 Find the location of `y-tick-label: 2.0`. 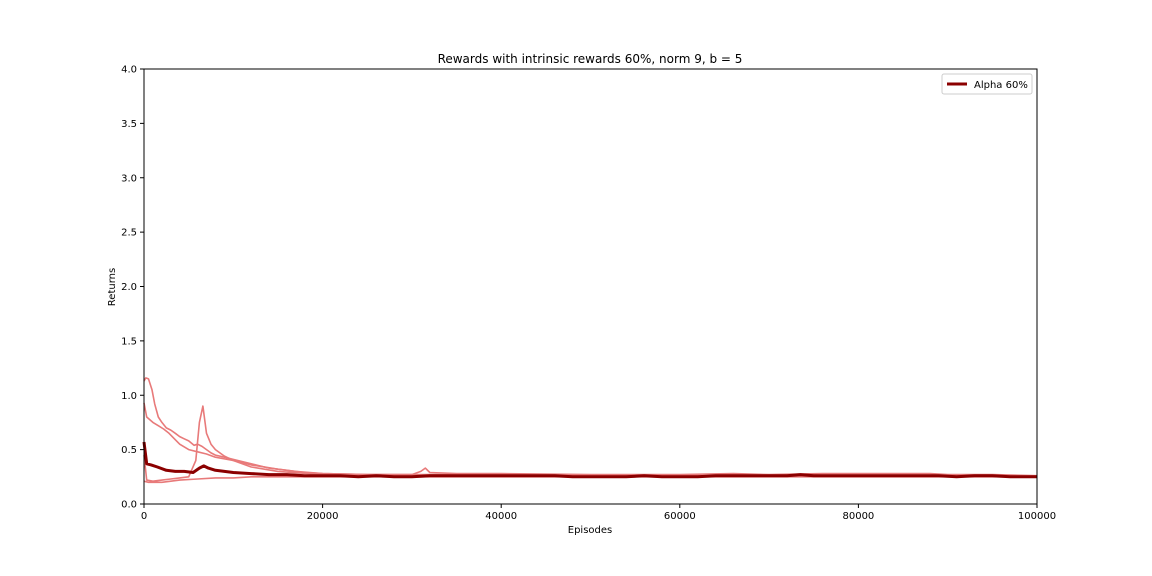

y-tick-label: 2.0 is located at coordinates (129, 287).